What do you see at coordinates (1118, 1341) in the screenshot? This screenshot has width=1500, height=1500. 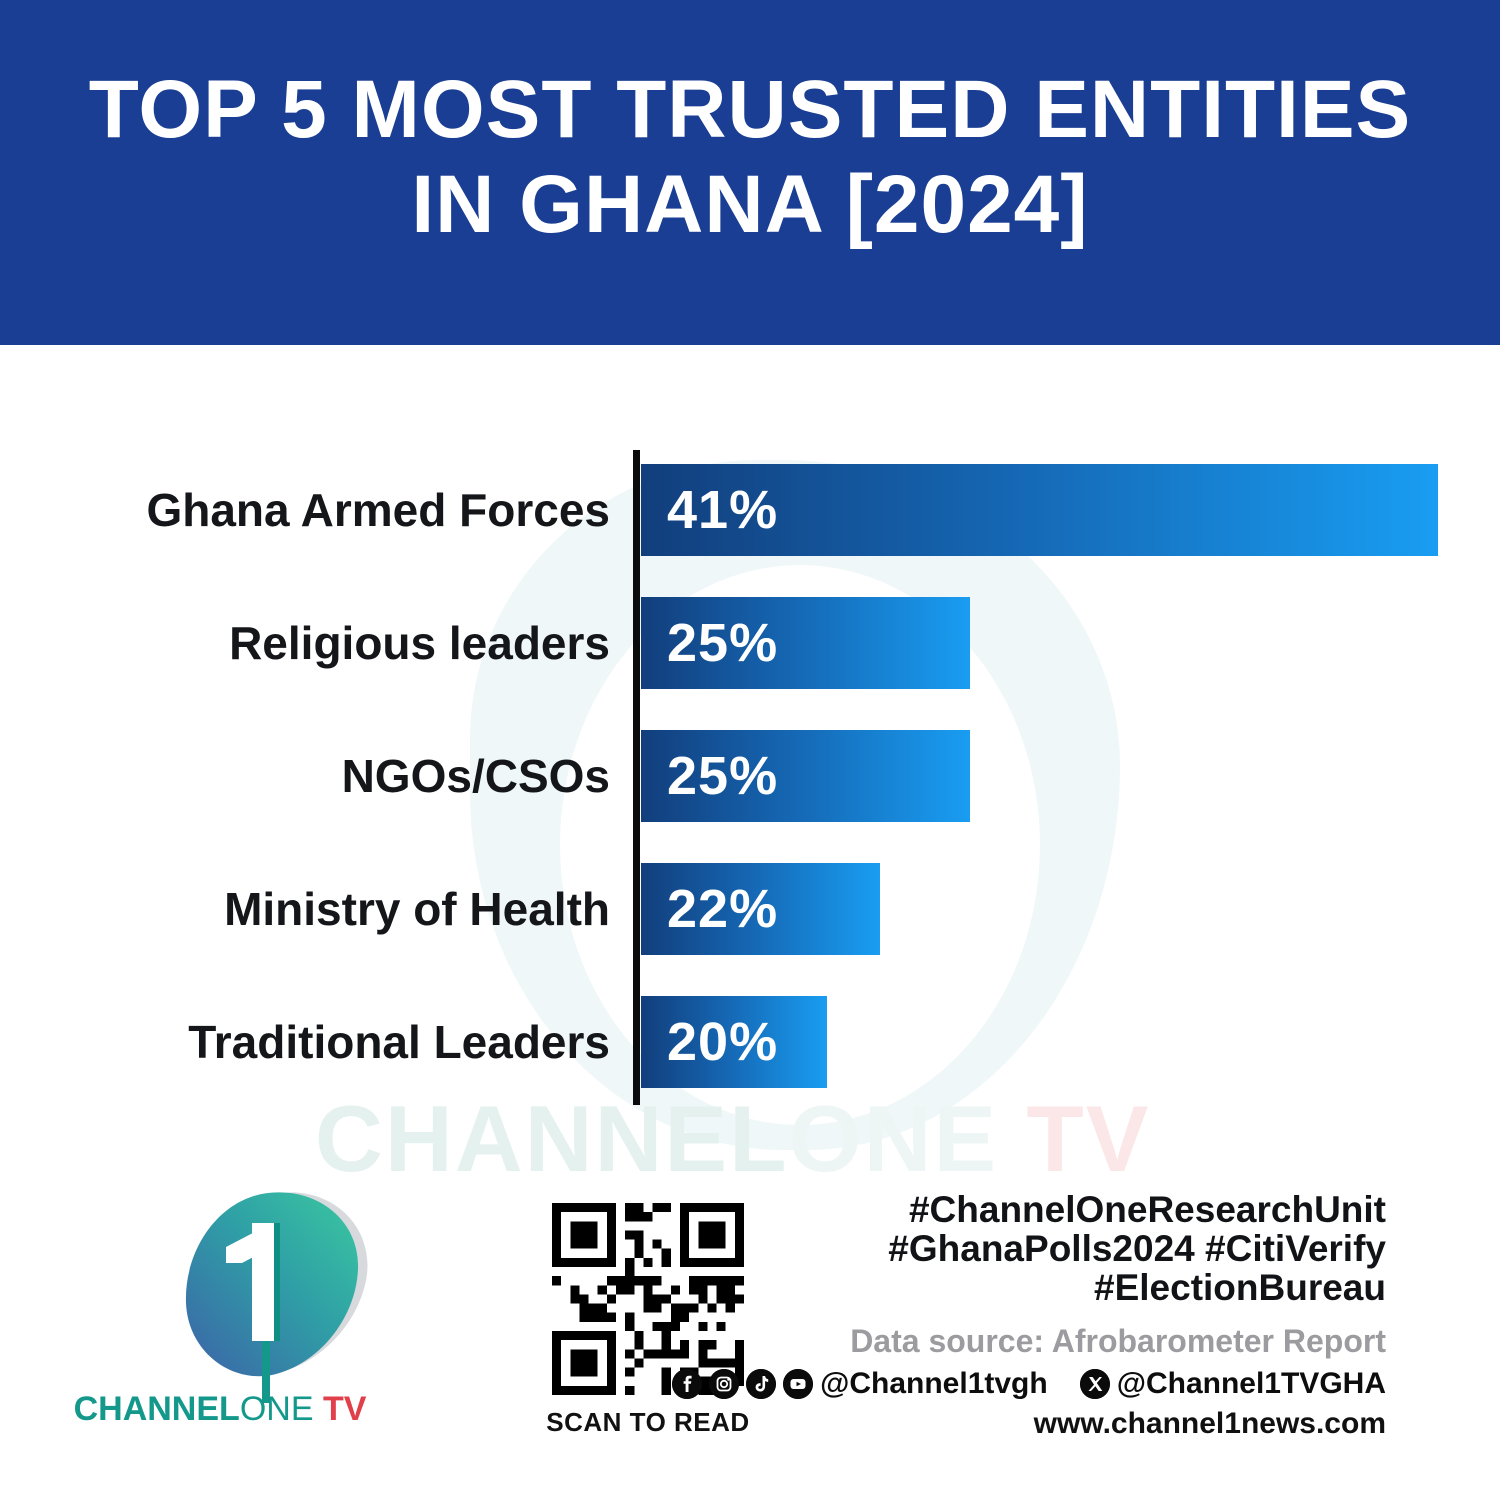 I see `data-source: Data source: Afrobarometer Report` at bounding box center [1118, 1341].